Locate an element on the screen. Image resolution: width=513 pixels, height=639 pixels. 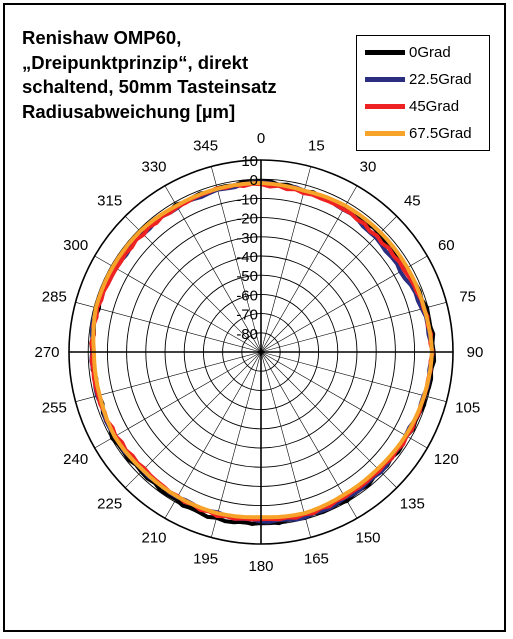
angular-tick-label: 75 is located at coordinates (467, 297).